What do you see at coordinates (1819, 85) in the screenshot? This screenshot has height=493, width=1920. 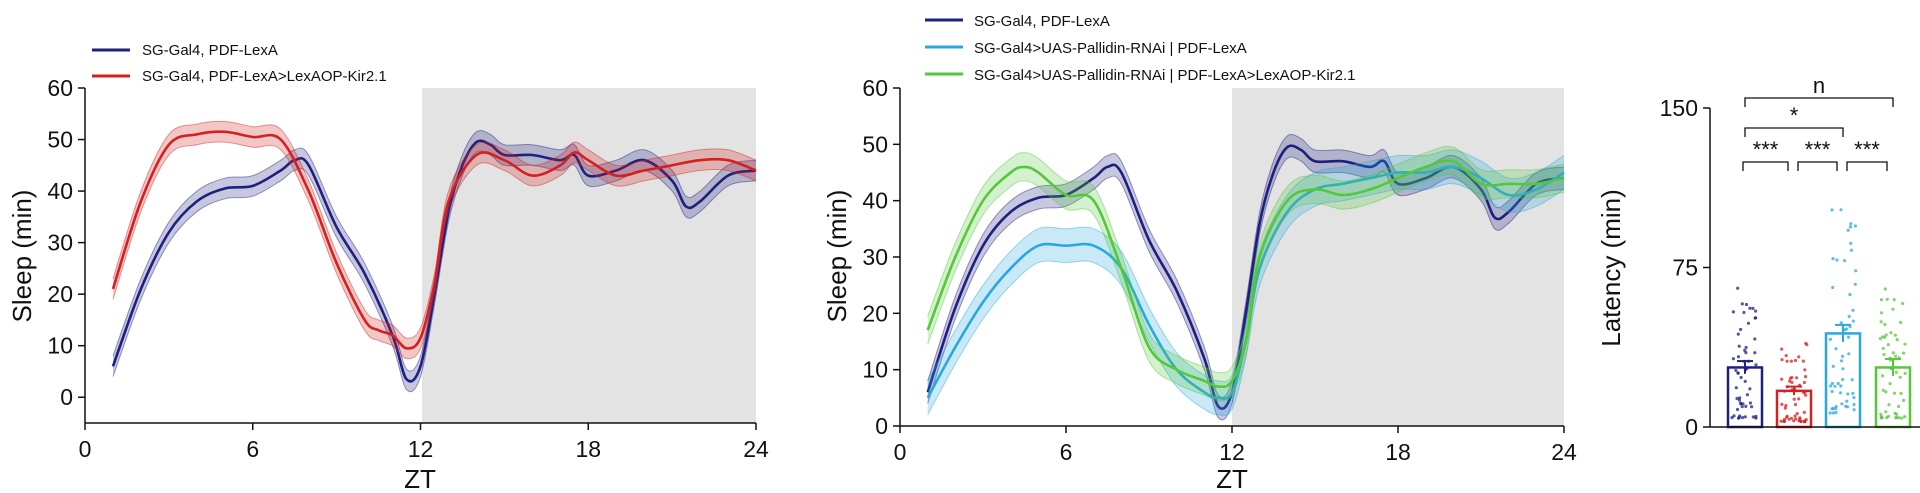 I see `right-sig-label-0: n` at bounding box center [1819, 85].